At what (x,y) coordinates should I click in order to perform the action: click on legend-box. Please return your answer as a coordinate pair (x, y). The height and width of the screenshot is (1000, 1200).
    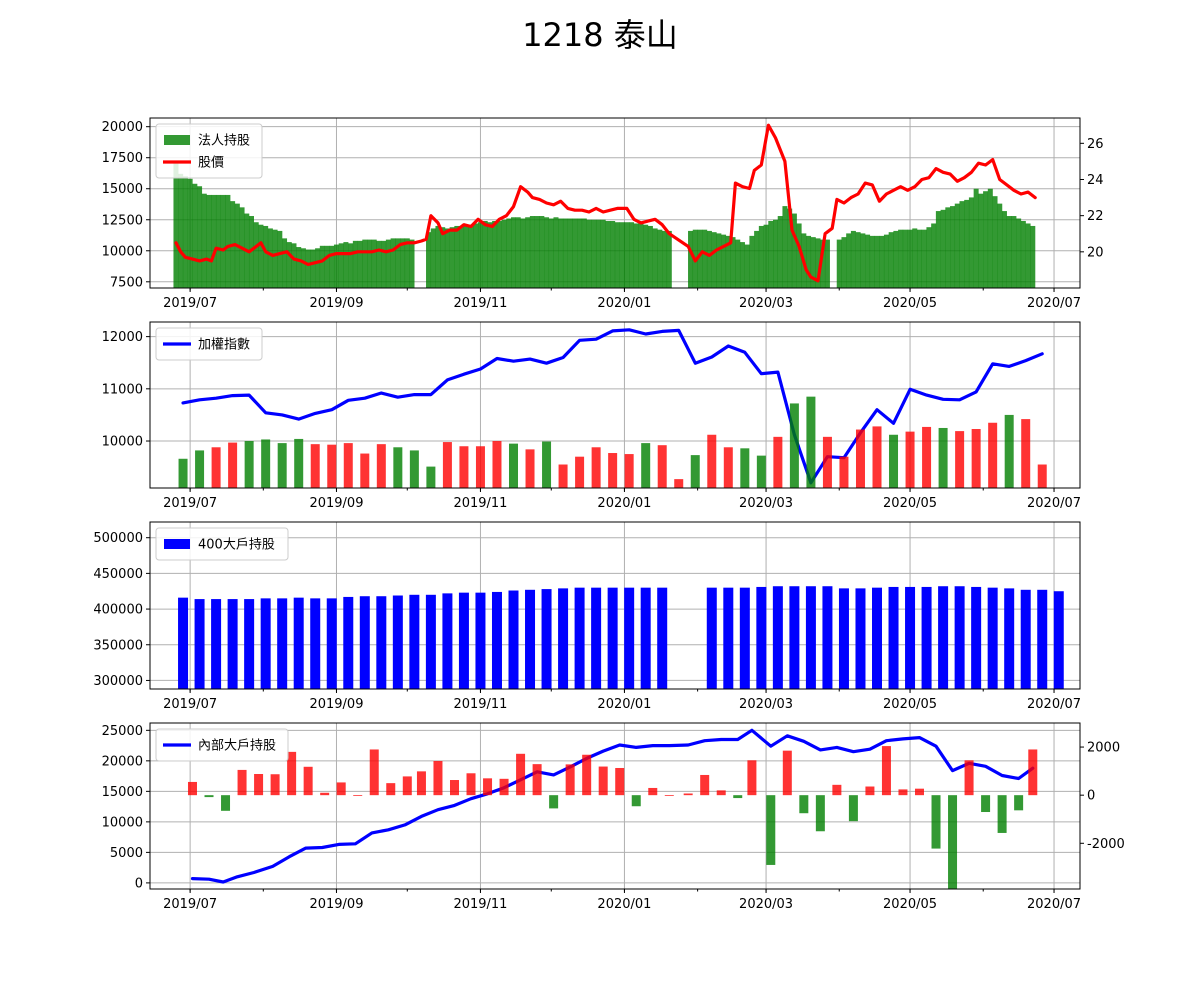
    Looking at the image, I should click on (222, 544).